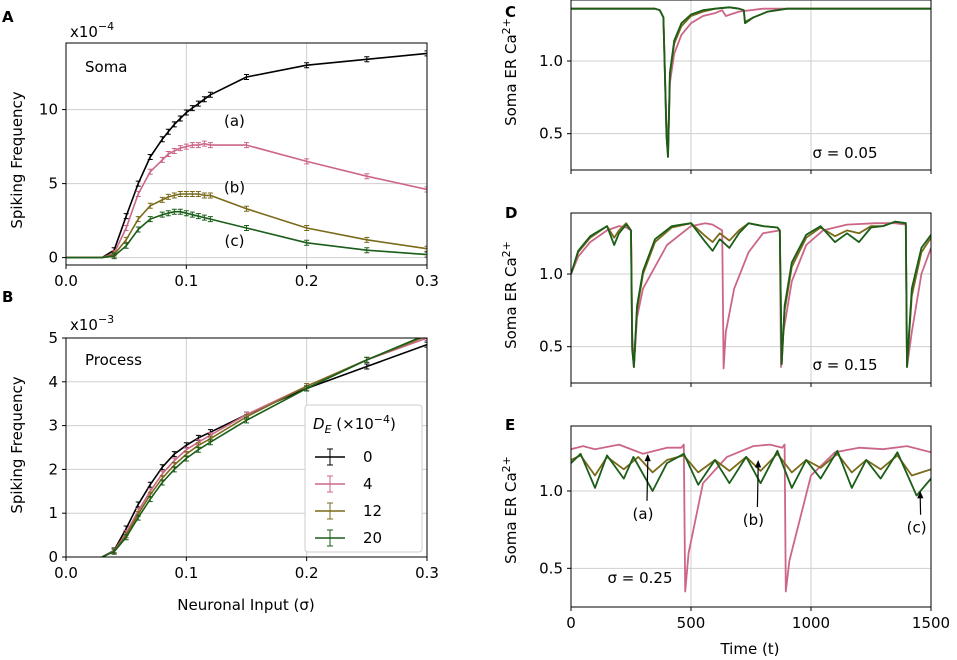 The height and width of the screenshot is (660, 957). What do you see at coordinates (551, 61) in the screenshot?
I see `y-tick-label-c-1: 1.0` at bounding box center [551, 61].